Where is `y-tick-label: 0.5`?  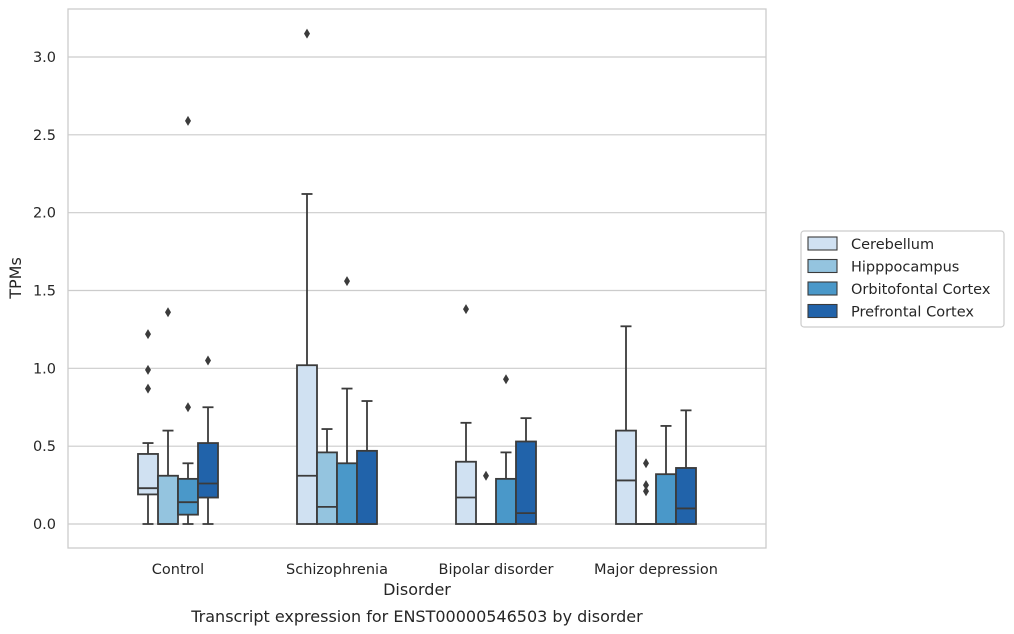 y-tick-label: 0.5 is located at coordinates (44, 447).